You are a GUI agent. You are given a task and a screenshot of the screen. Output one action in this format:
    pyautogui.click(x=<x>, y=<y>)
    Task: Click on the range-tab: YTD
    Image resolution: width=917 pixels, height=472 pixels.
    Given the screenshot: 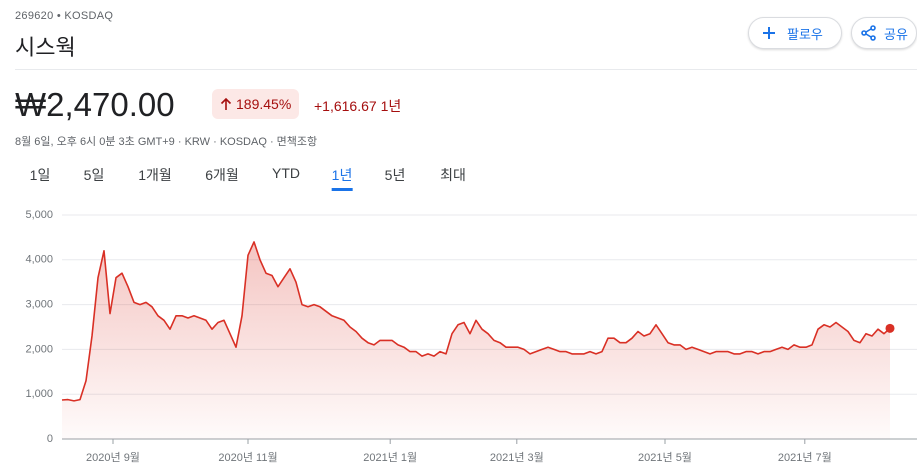 What is the action you would take?
    pyautogui.click(x=286, y=173)
    